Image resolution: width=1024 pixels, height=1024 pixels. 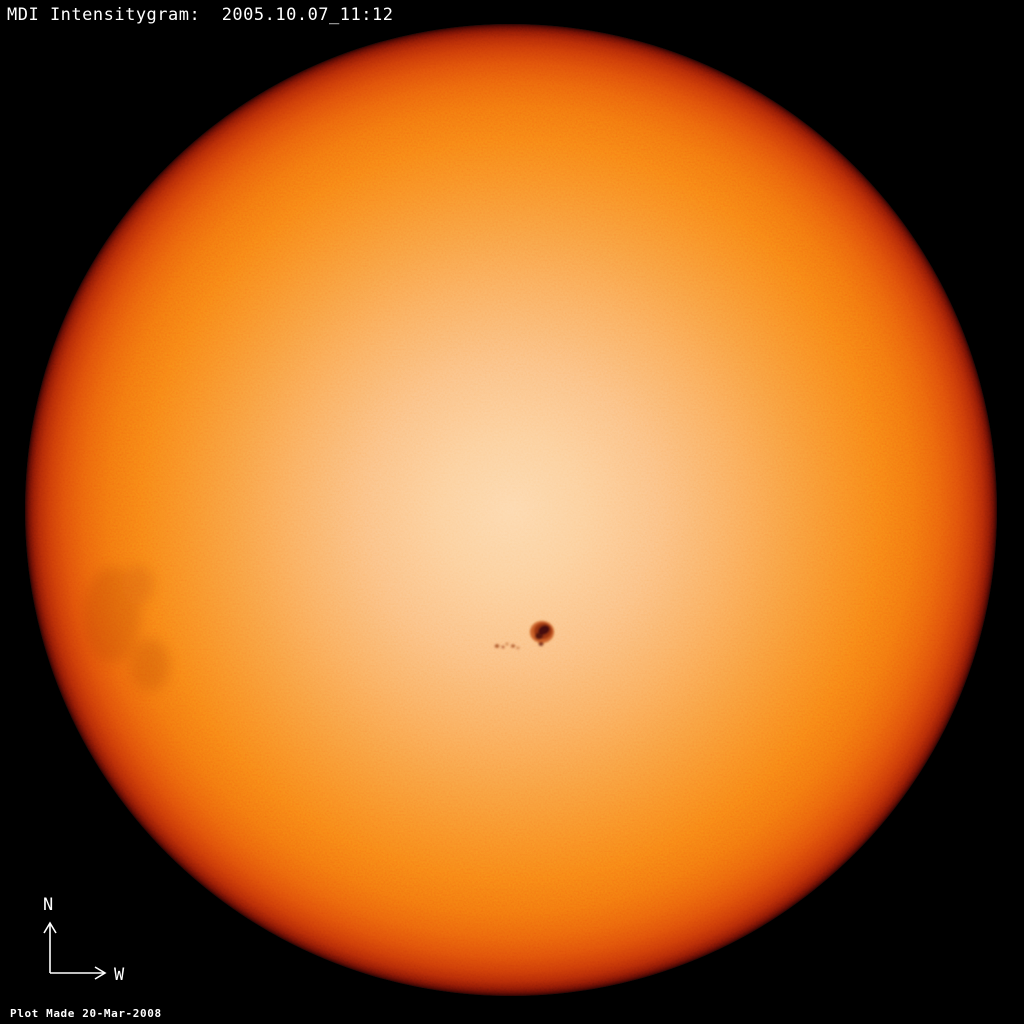 What do you see at coordinates (86, 1013) in the screenshot?
I see `plot-made-label: Plot Made 20-Mar-2008` at bounding box center [86, 1013].